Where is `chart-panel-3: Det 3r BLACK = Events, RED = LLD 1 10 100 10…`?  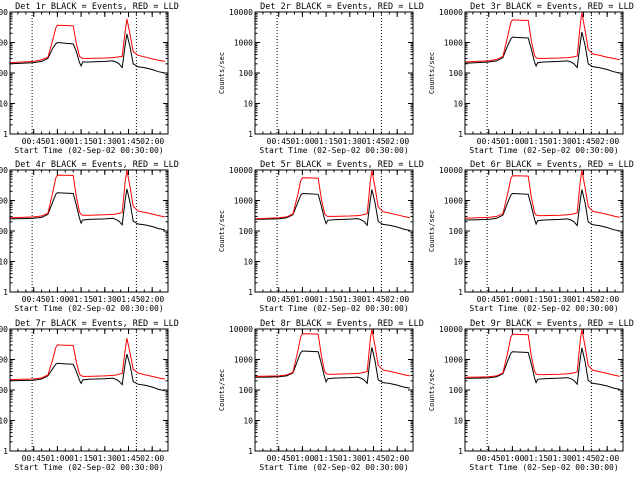 chart-panel-3: Det 3r BLACK = Events, RED = LLD 1 10 100 10… is located at coordinates (531, 78).